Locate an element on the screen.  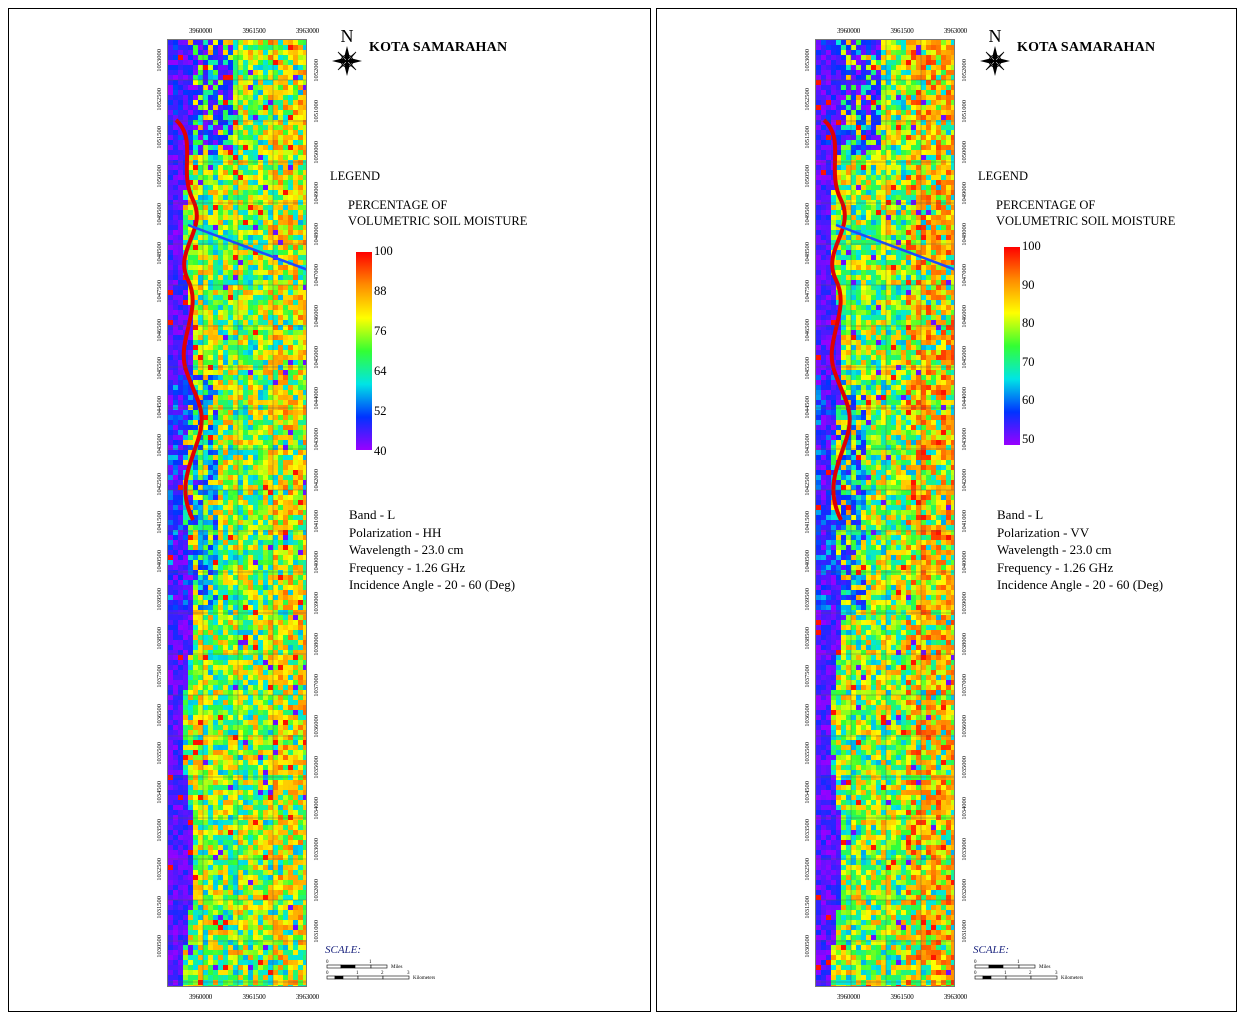
legend-heading: LEGEND is located at coordinates (1003, 176).